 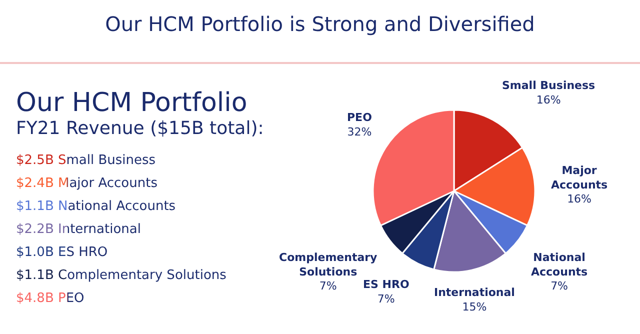 What do you see at coordinates (474, 307) in the screenshot?
I see `data-label: 15%` at bounding box center [474, 307].